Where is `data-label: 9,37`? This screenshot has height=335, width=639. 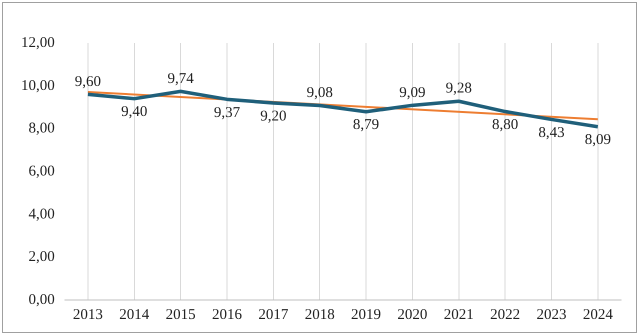
data-label: 9,37 is located at coordinates (227, 112).